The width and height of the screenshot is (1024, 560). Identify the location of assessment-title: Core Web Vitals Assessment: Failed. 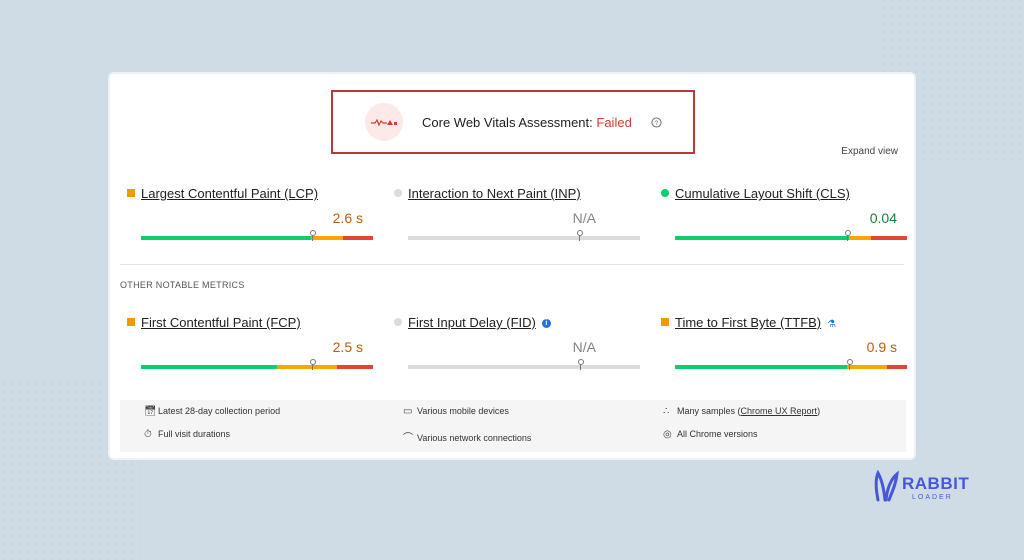
(527, 122).